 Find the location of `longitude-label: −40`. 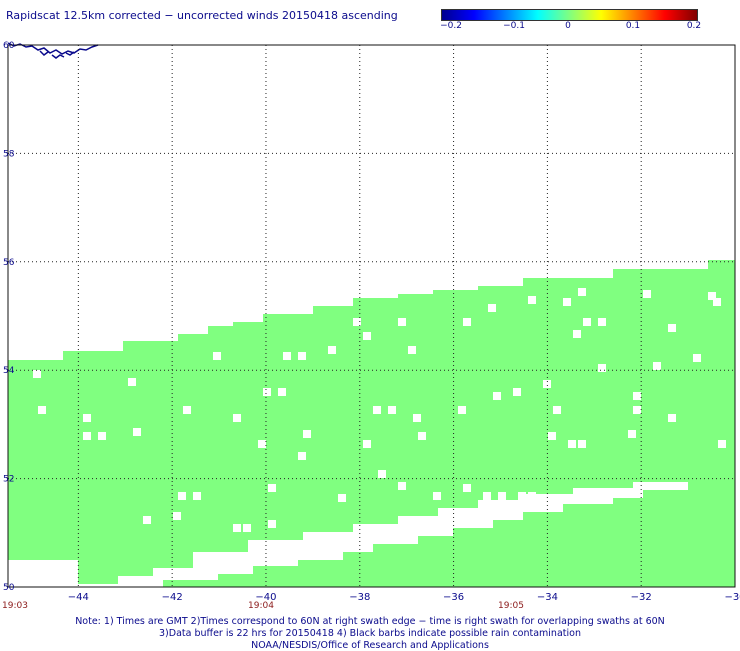

longitude-label: −40 is located at coordinates (265, 597).